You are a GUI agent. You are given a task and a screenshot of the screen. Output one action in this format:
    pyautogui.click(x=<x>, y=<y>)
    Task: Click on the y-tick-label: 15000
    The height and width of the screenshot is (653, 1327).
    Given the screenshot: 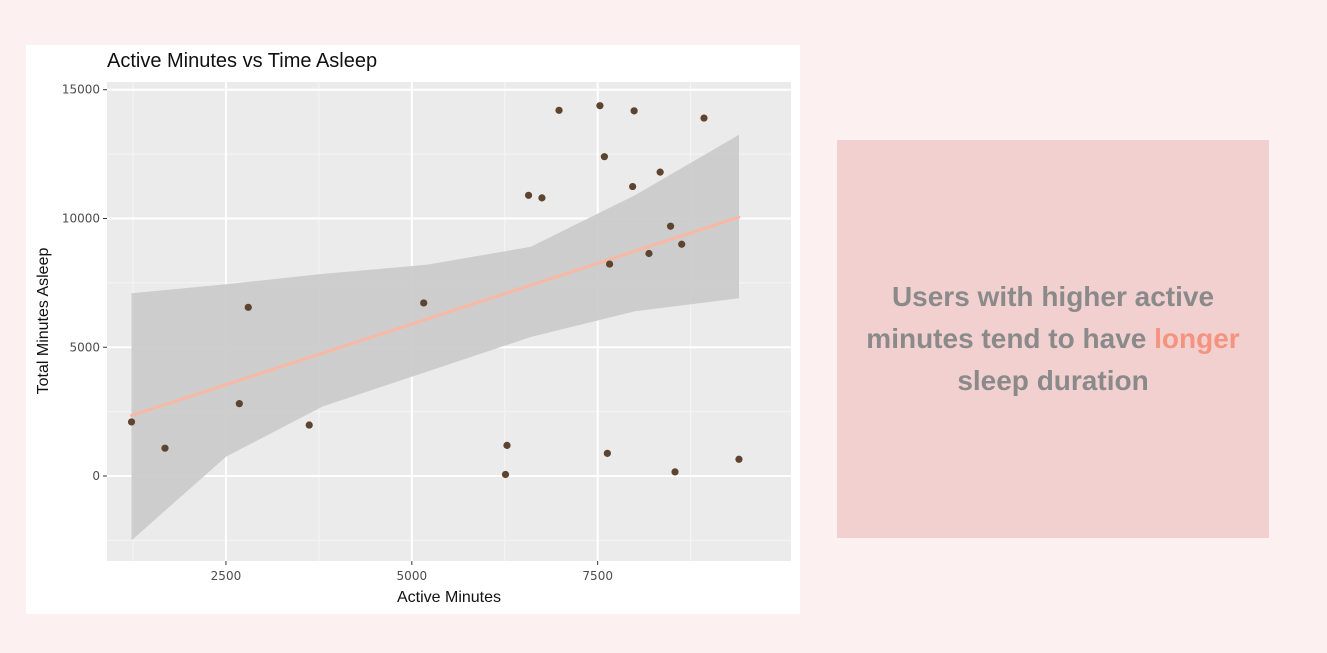 What is the action you would take?
    pyautogui.click(x=81, y=90)
    